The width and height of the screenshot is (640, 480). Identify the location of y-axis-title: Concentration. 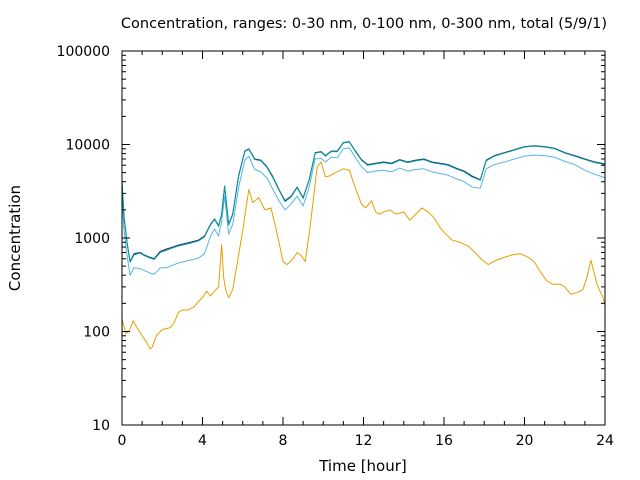
(15, 238).